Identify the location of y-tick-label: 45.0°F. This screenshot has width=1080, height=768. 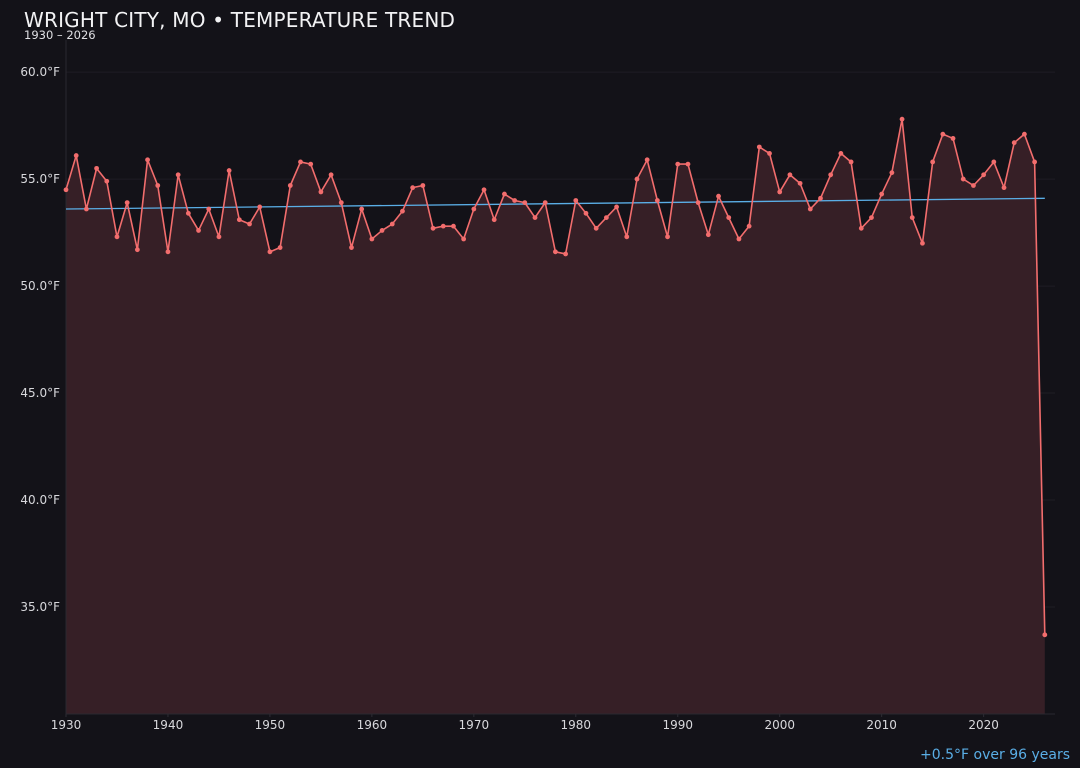
(40, 393).